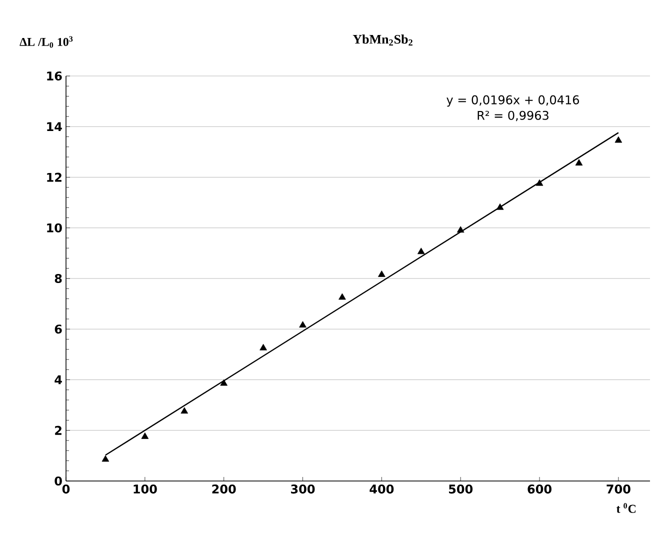 Image resolution: width=652 pixels, height=534 pixels. I want to click on x-tick-label: 500, so click(461, 489).